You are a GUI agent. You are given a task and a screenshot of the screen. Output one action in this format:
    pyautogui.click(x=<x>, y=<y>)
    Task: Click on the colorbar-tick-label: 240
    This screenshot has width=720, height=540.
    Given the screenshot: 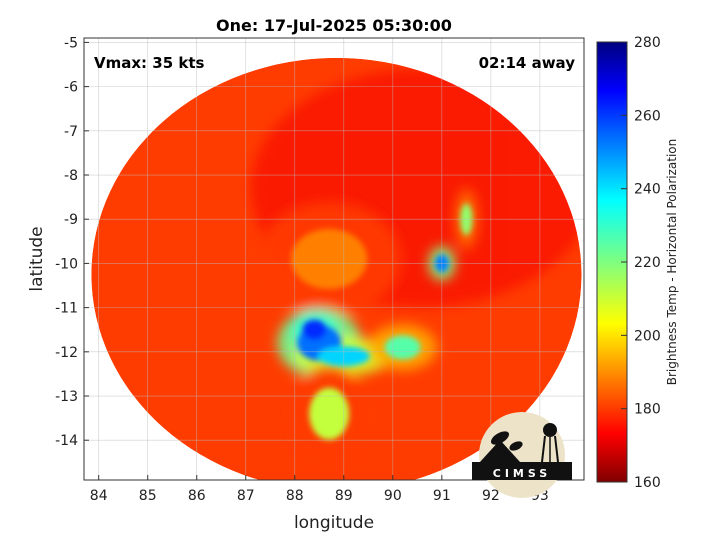 What is the action you would take?
    pyautogui.click(x=647, y=190)
    